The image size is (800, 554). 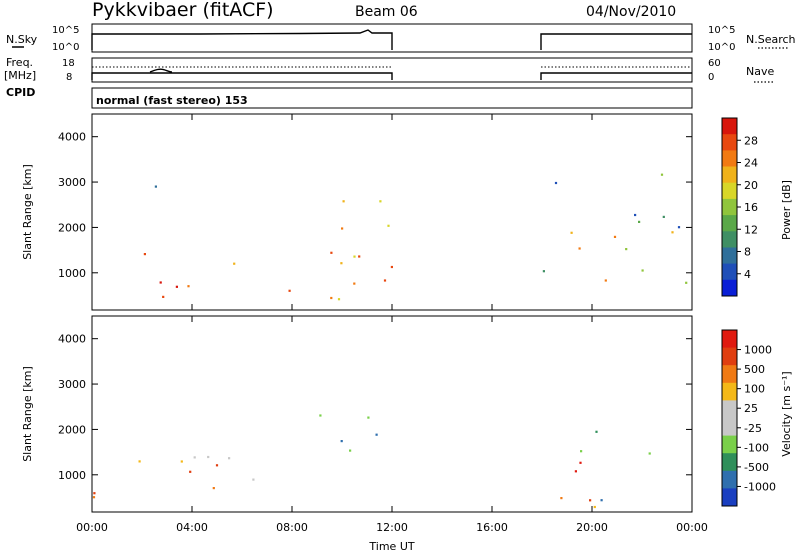 I want to click on velocity-ytick-label: 2000, so click(x=72, y=429).